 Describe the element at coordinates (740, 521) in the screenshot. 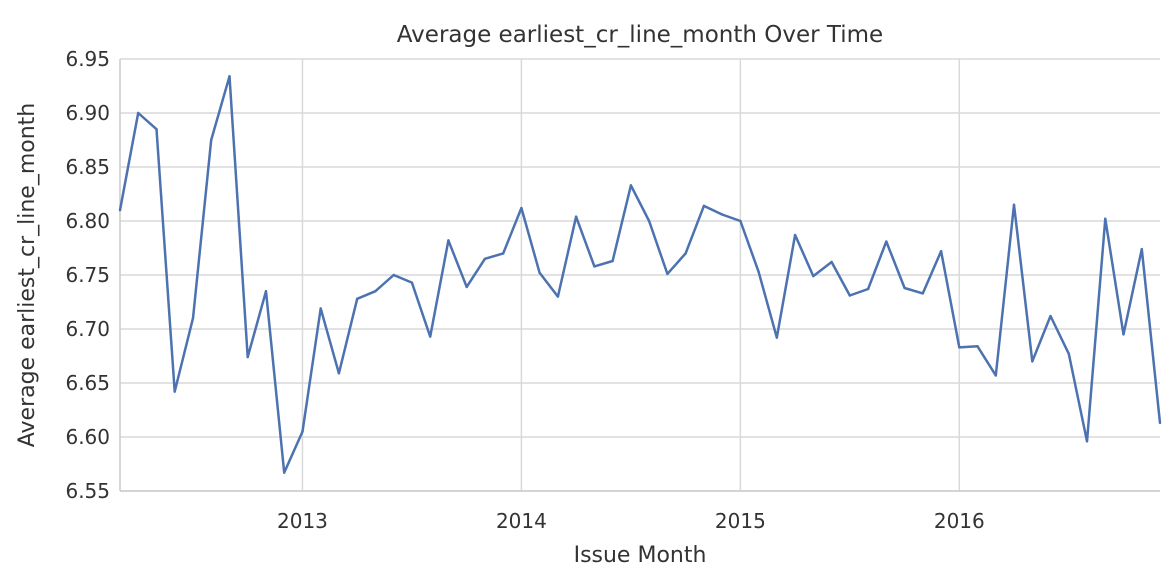

I see `x-tick-label: 2015` at that location.